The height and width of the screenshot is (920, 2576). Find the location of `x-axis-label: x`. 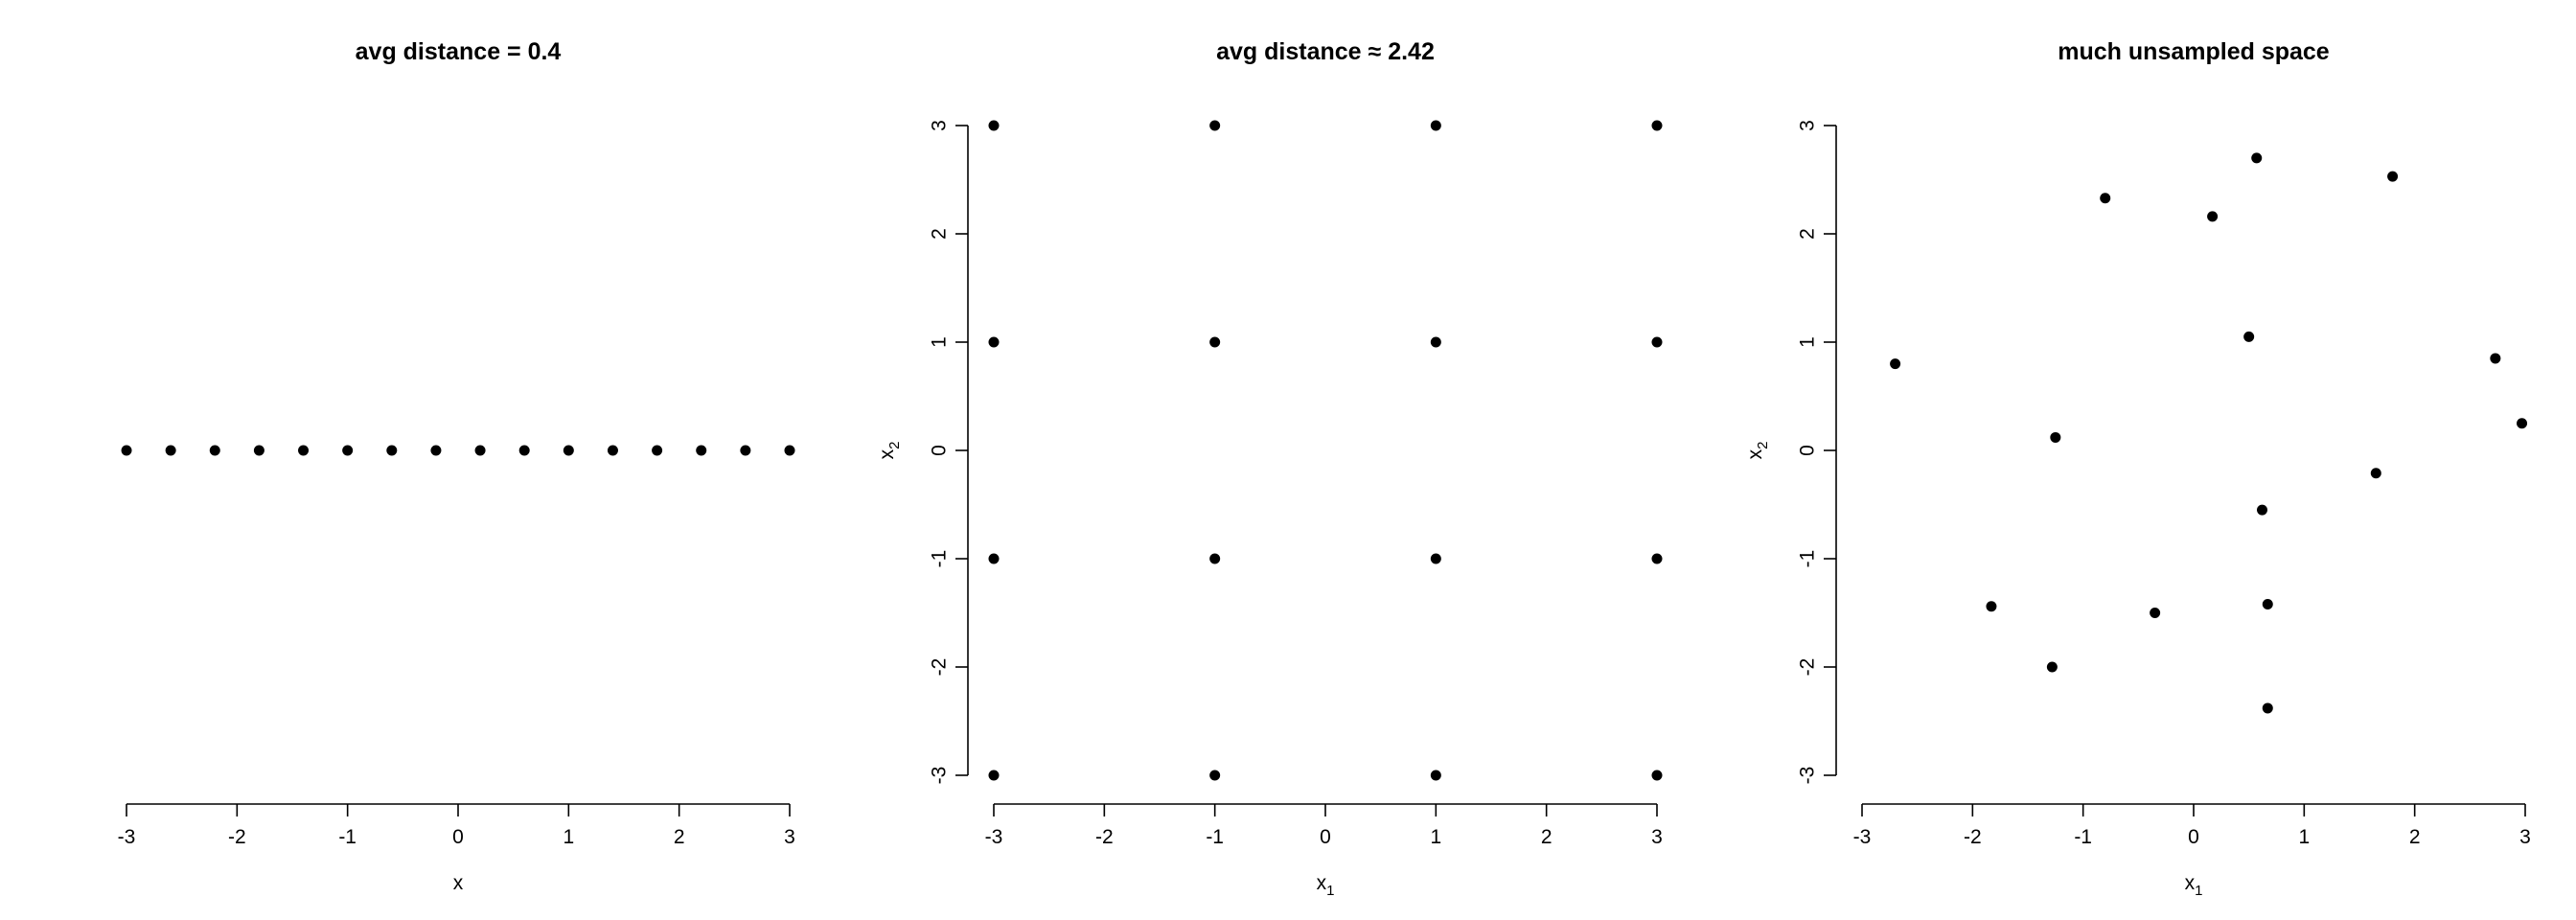

x-axis-label: x is located at coordinates (458, 883).